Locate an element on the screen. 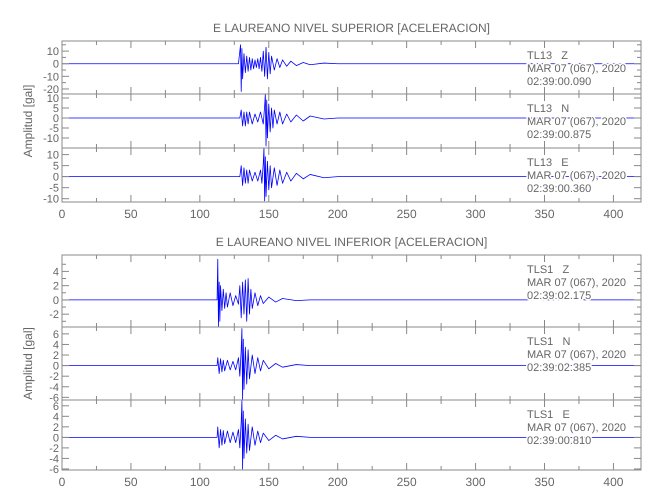 This screenshot has height=500, width=650. annotation: TL13 Z is located at coordinates (547, 56).